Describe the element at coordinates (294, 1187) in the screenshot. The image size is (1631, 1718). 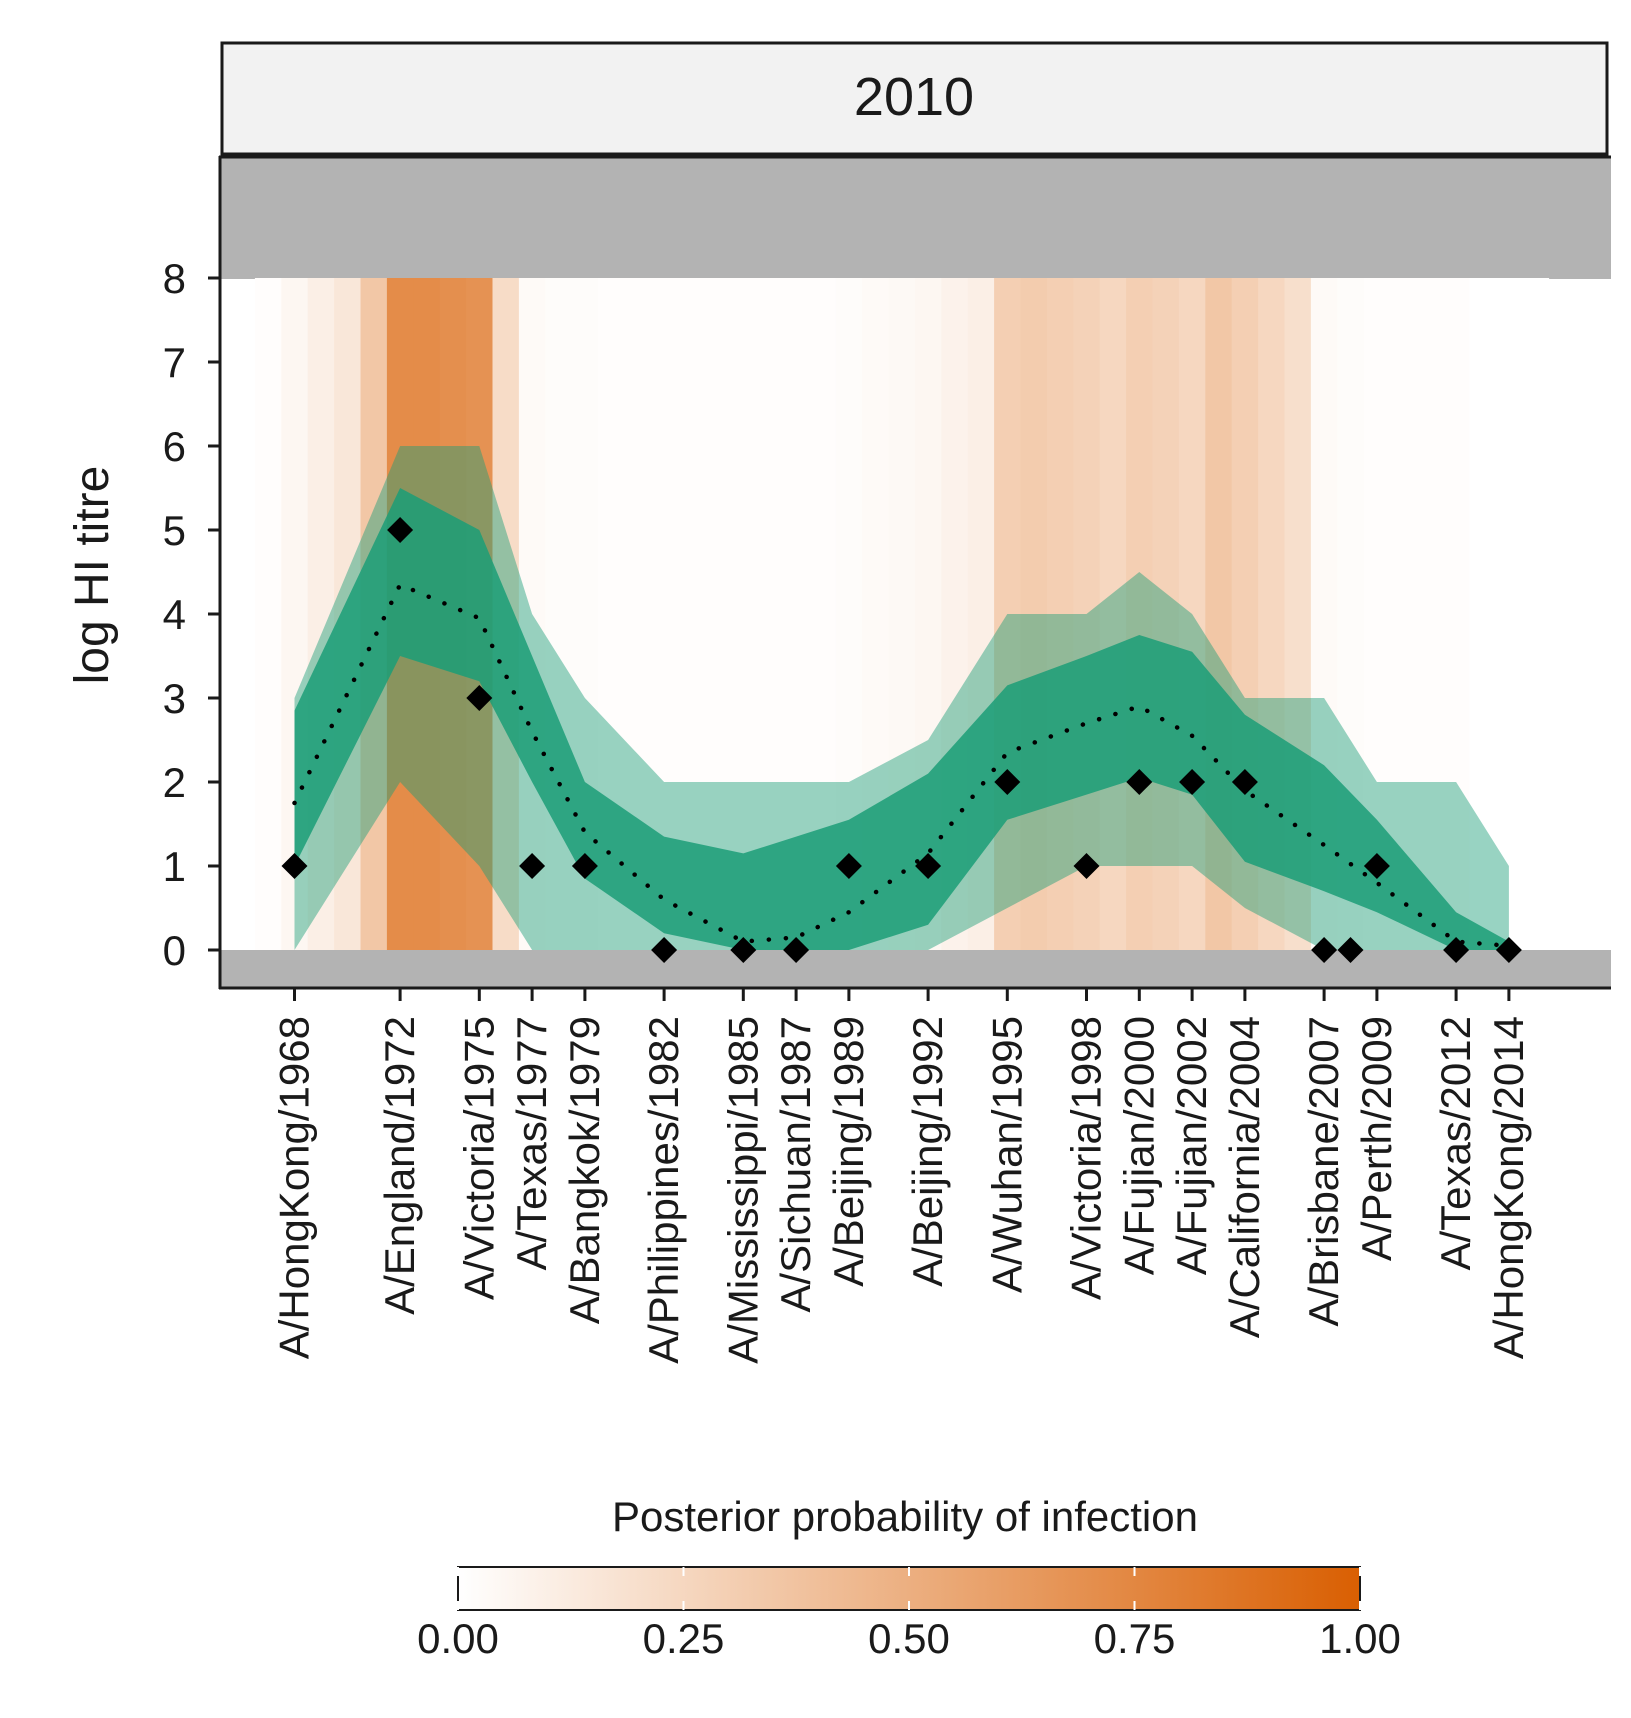
I see `x-tick-label: A/HongKong/1968` at that location.